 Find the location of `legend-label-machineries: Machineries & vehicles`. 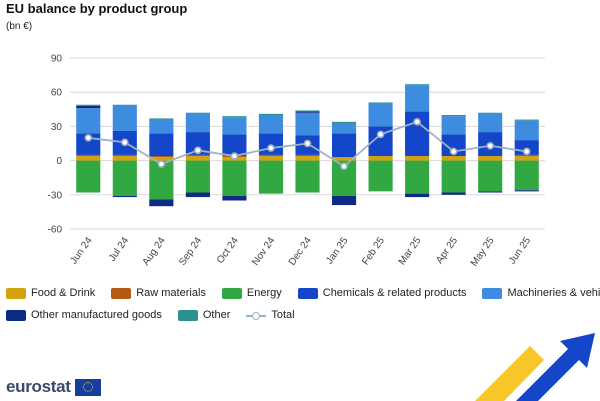

legend-label-machineries: Machineries & vehicles is located at coordinates (553, 293).